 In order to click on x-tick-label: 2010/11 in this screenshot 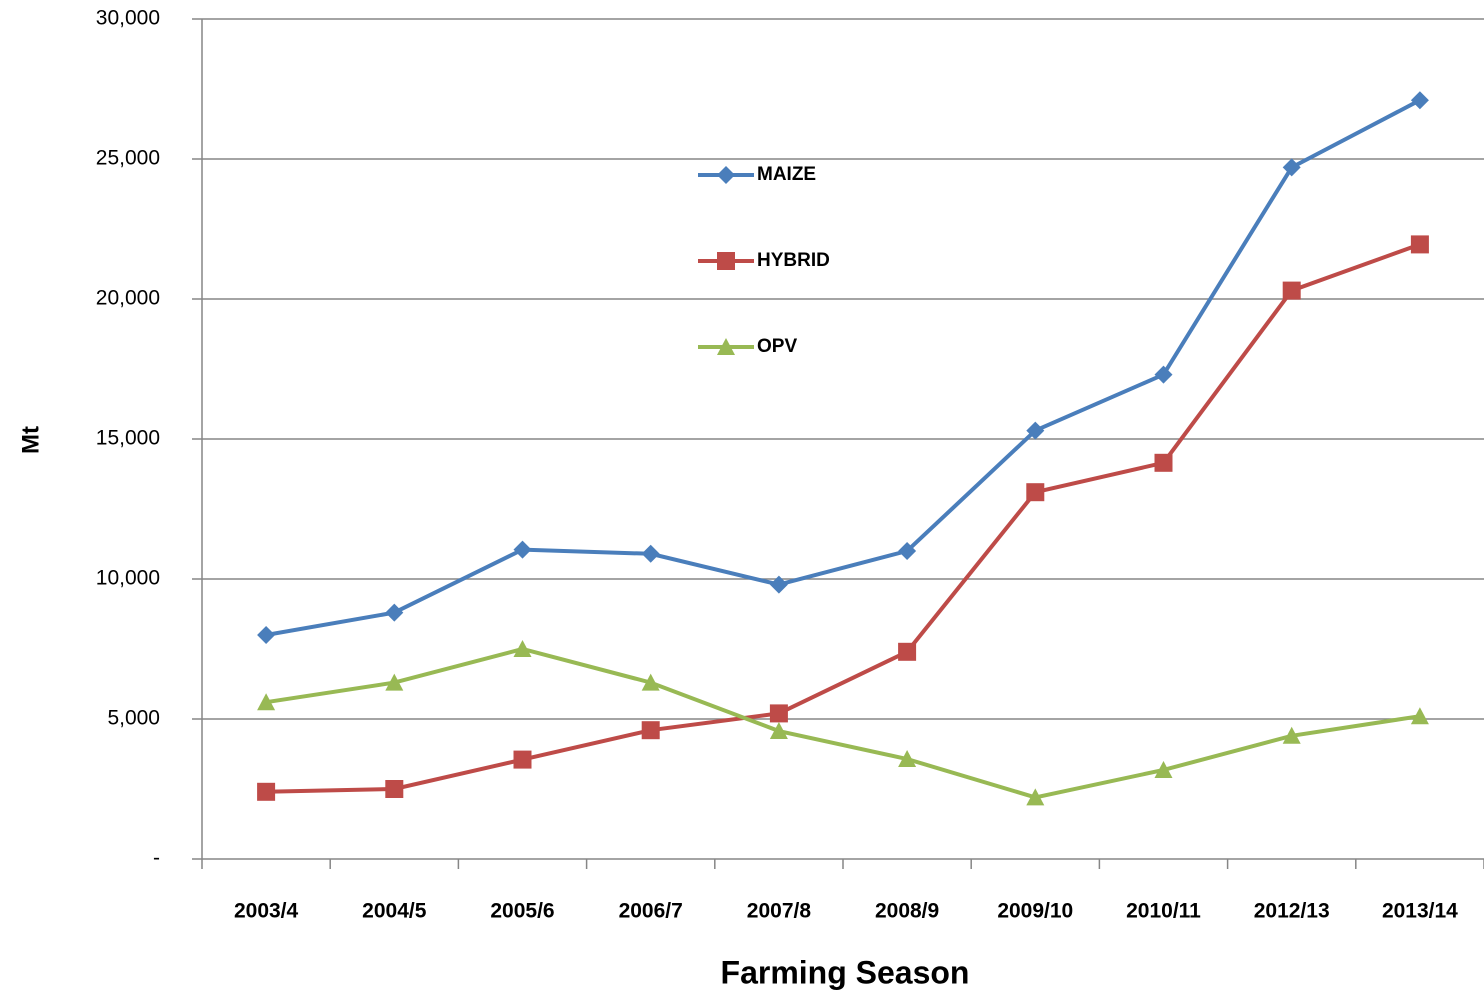, I will do `click(1163, 911)`.